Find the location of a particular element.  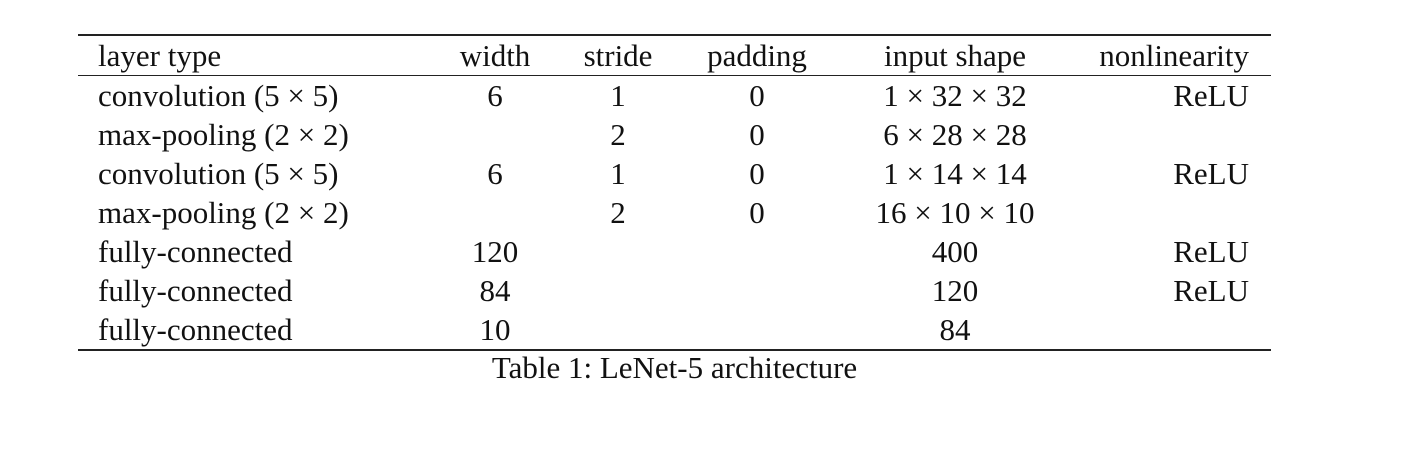

header-padding: padding is located at coordinates (757, 55).